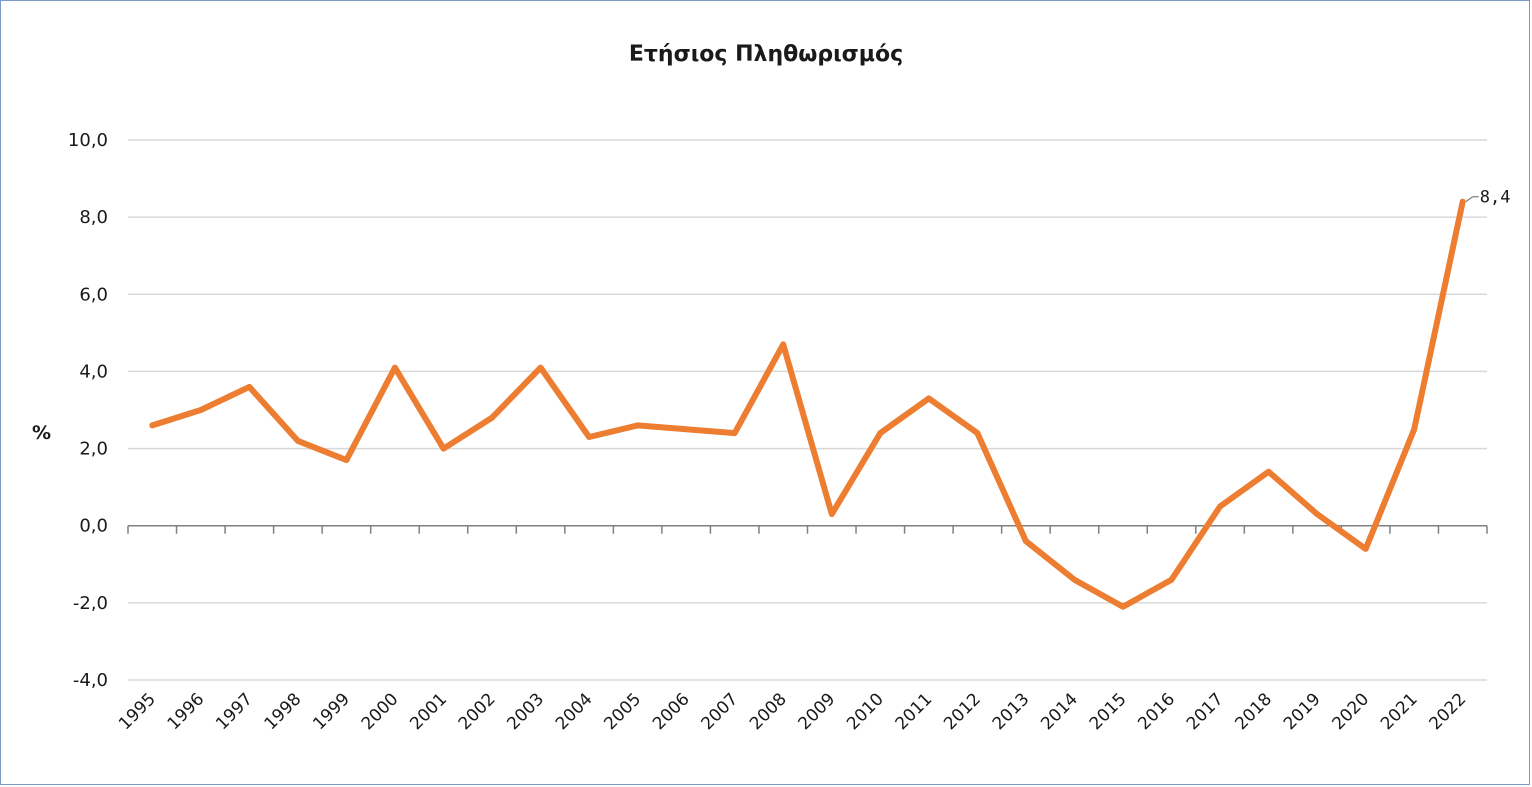 This screenshot has width=1532, height=787. What do you see at coordinates (41, 433) in the screenshot?
I see `y-axis-label: %` at bounding box center [41, 433].